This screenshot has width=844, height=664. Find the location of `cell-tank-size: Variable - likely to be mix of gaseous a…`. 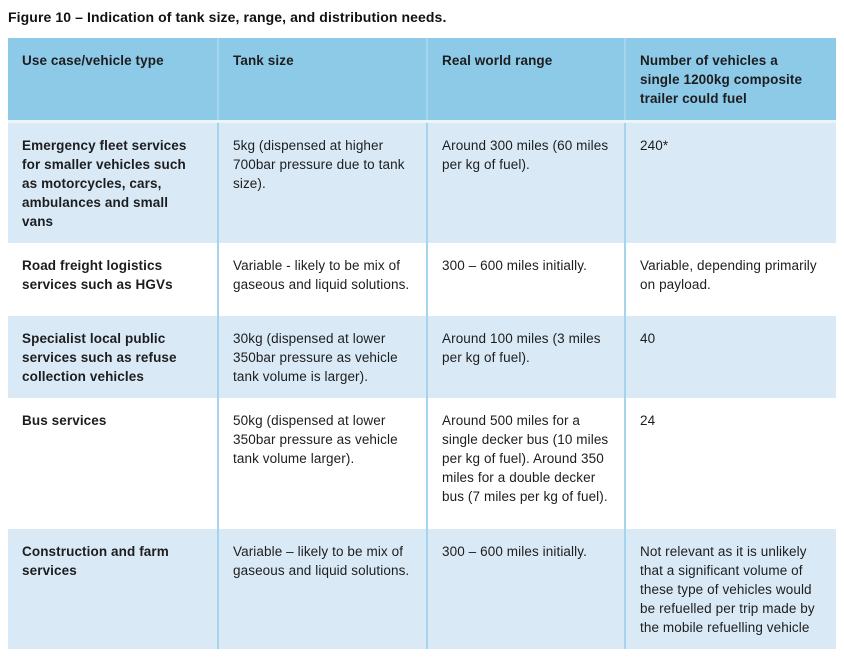

cell-tank-size: Variable - likely to be mix of gaseous a… is located at coordinates (322, 279).